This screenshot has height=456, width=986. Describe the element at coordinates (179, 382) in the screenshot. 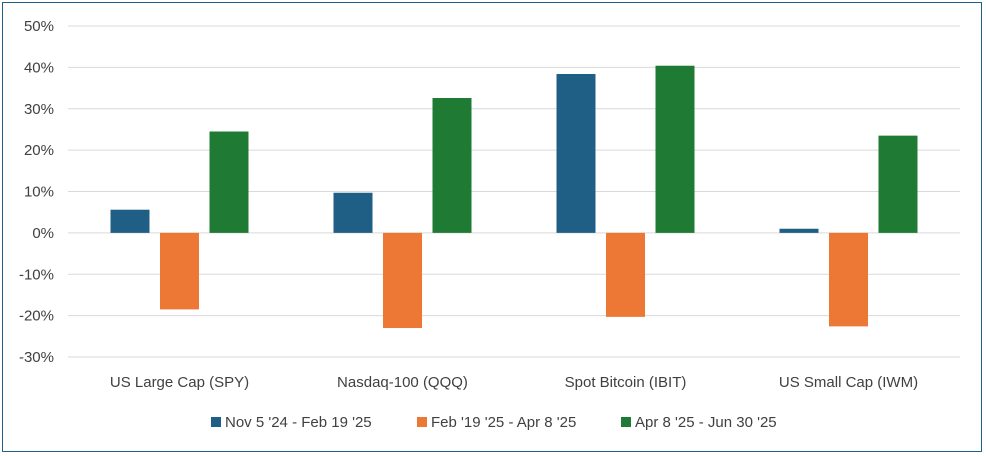

I see `x-category-label: US Large Cap (SPY)` at that location.